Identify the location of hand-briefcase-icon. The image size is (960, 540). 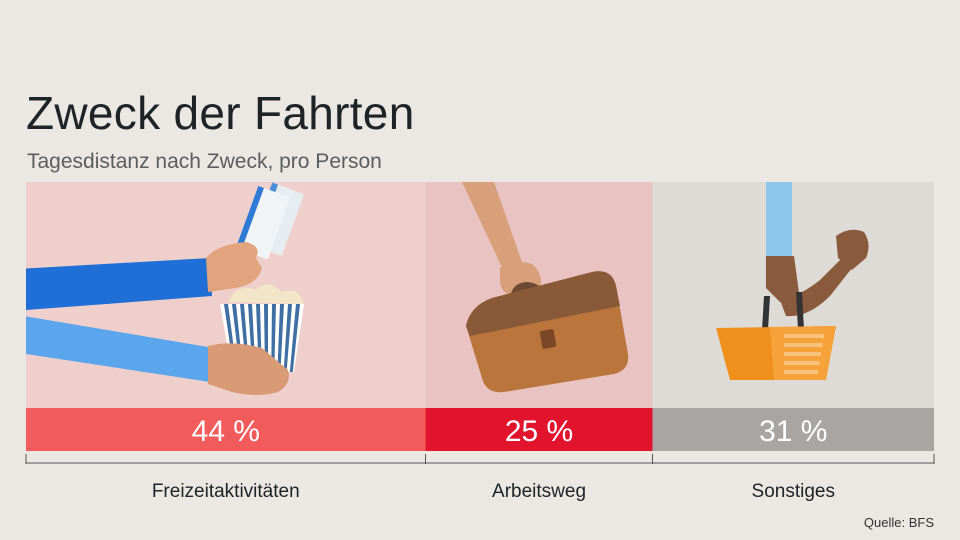
(545, 287).